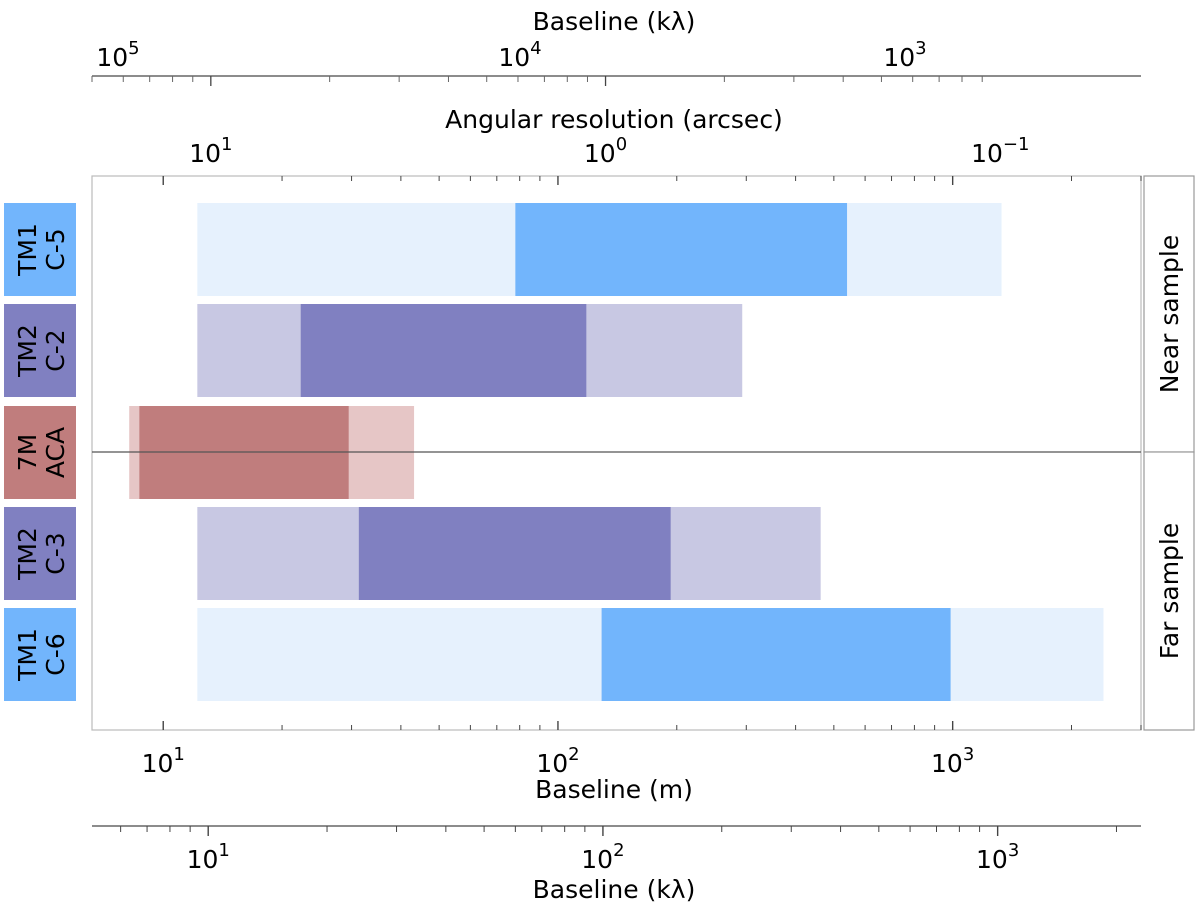  I want to click on row-label-text: TM2C-2, so click(41, 351).